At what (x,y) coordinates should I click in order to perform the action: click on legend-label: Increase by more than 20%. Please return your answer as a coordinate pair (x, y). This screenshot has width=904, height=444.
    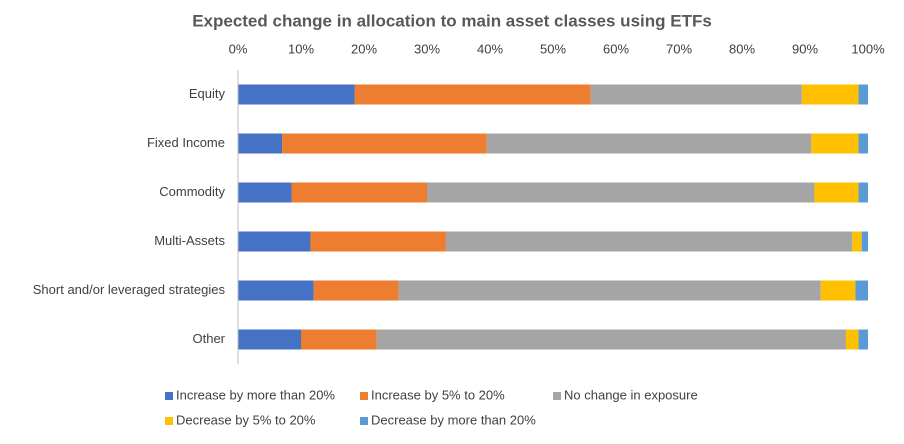
    Looking at the image, I should click on (255, 394).